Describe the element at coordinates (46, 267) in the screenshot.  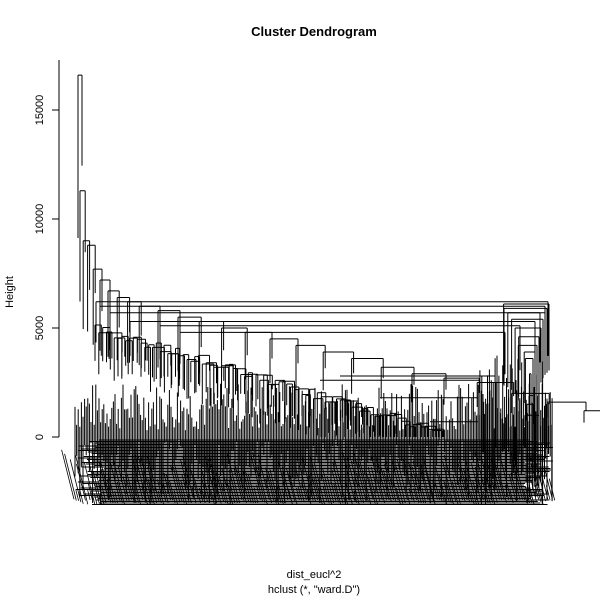
I see `y-ticks: 0 5000 10000 15000` at that location.